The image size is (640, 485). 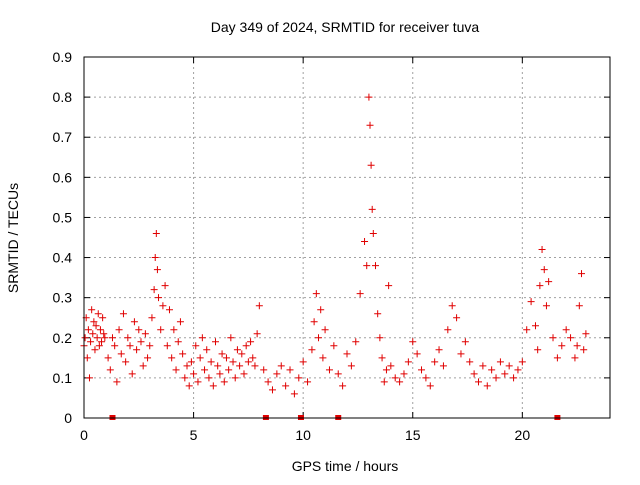 What do you see at coordinates (63, 217) in the screenshot?
I see `y-tick-label: 0.5` at bounding box center [63, 217].